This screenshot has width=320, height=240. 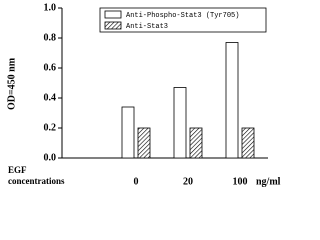 I want to click on legend-box, so click(x=183, y=20).